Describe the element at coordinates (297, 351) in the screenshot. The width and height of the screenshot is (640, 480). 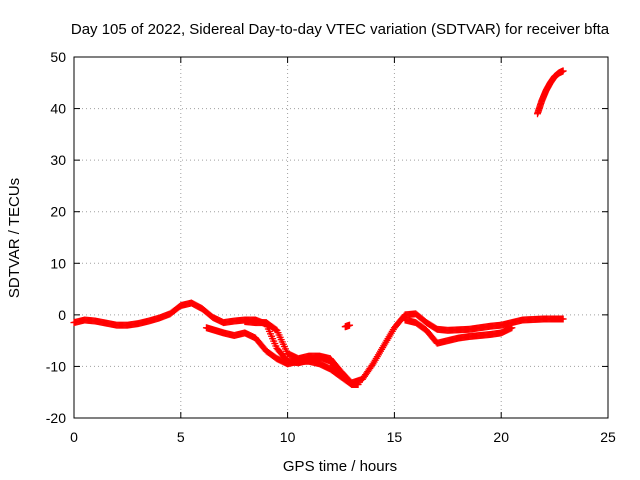
I see `series-upper_segment` at that location.